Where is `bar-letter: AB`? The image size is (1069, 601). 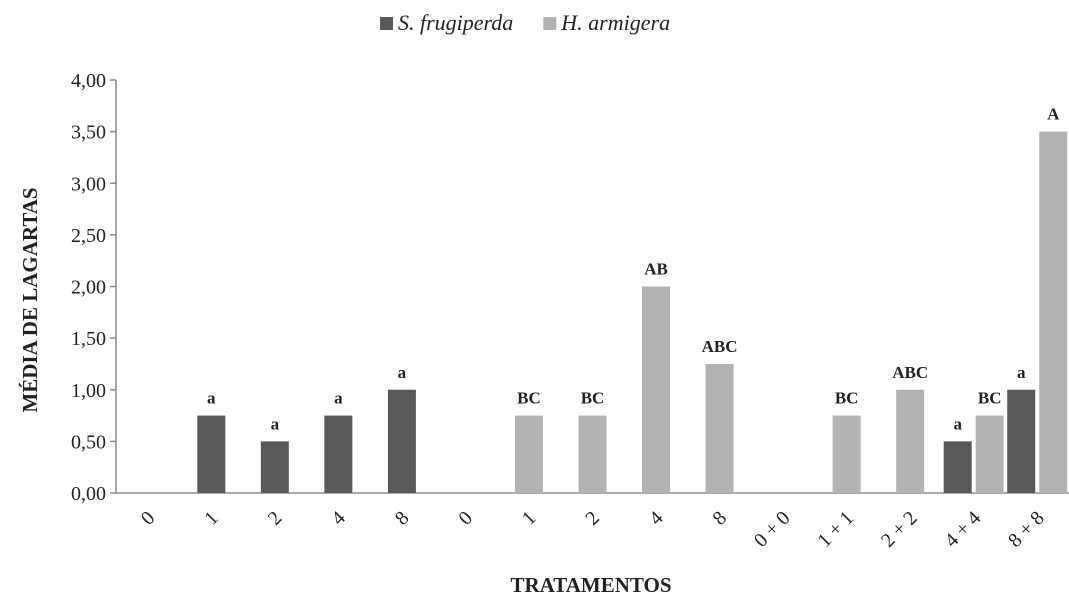
bar-letter: AB is located at coordinates (656, 269).